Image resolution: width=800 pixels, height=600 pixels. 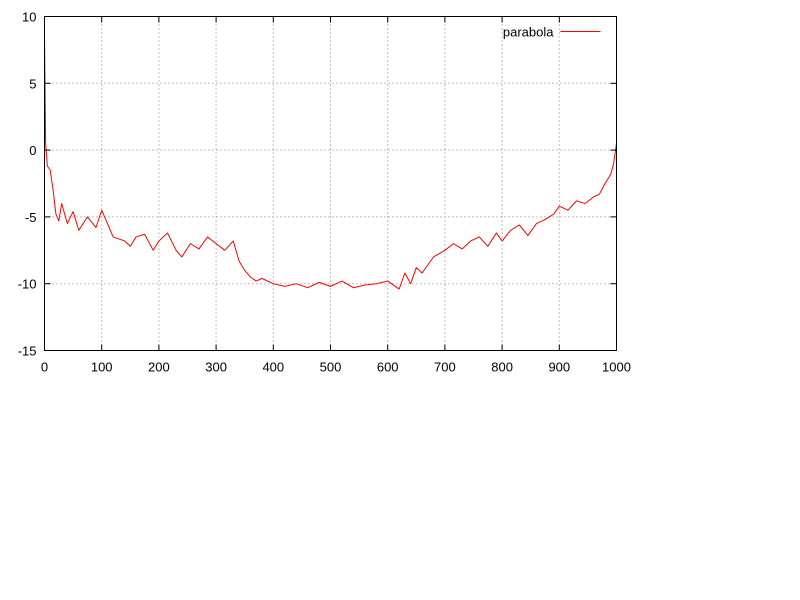 What do you see at coordinates (32, 83) in the screenshot?
I see `y-tick-label: 5` at bounding box center [32, 83].